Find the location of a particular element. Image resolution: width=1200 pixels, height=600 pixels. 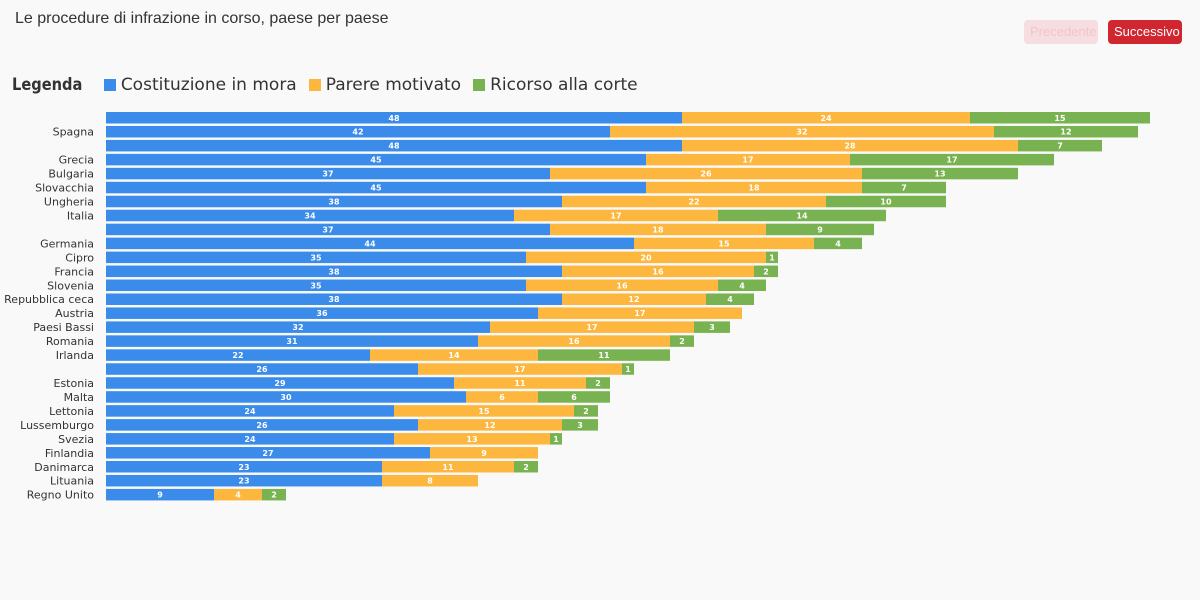

data-label: 3 is located at coordinates (712, 327).